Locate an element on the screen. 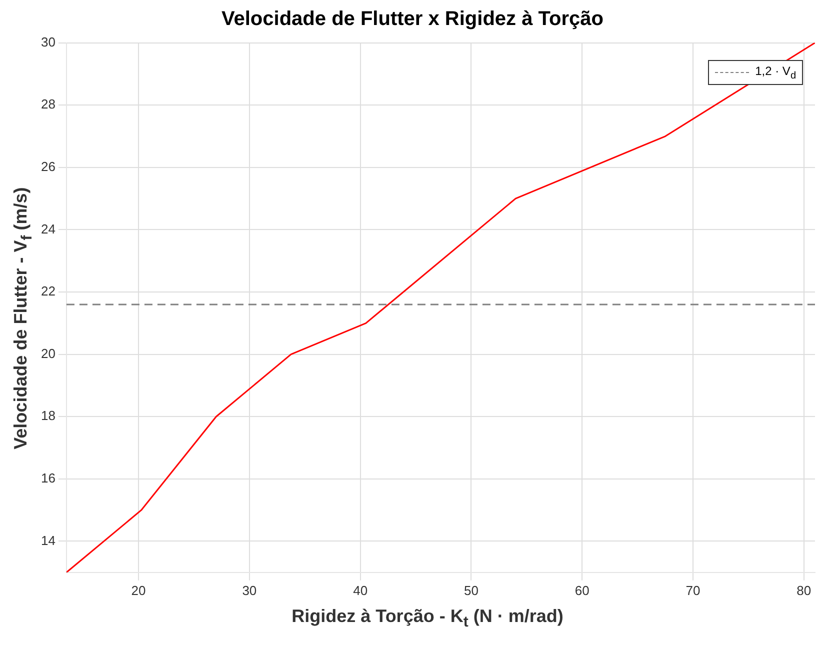 The height and width of the screenshot is (648, 825). x-tick-label: 20 is located at coordinates (138, 590).